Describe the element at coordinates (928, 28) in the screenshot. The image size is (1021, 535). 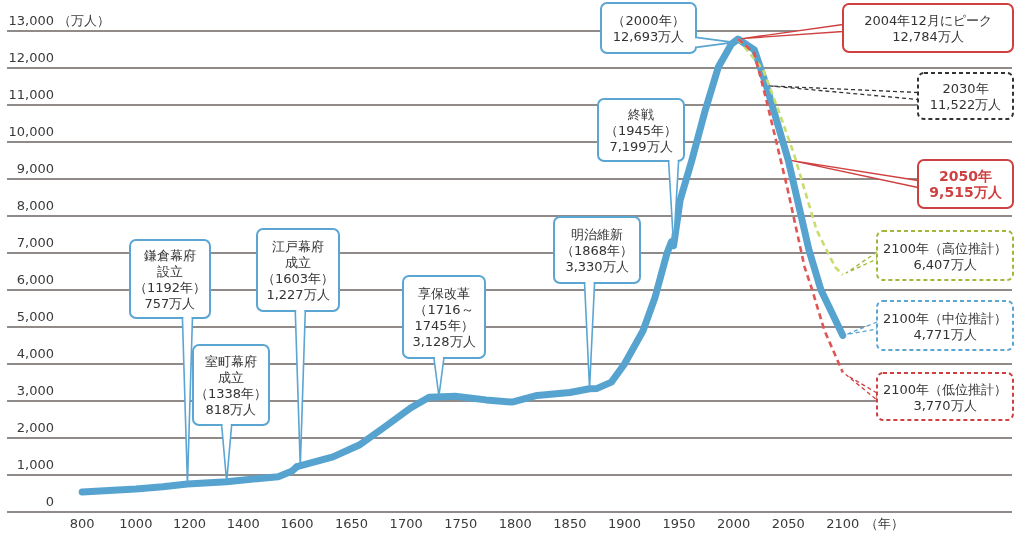
I see `annotation: 2004年12月にピーク12,784万人` at that location.